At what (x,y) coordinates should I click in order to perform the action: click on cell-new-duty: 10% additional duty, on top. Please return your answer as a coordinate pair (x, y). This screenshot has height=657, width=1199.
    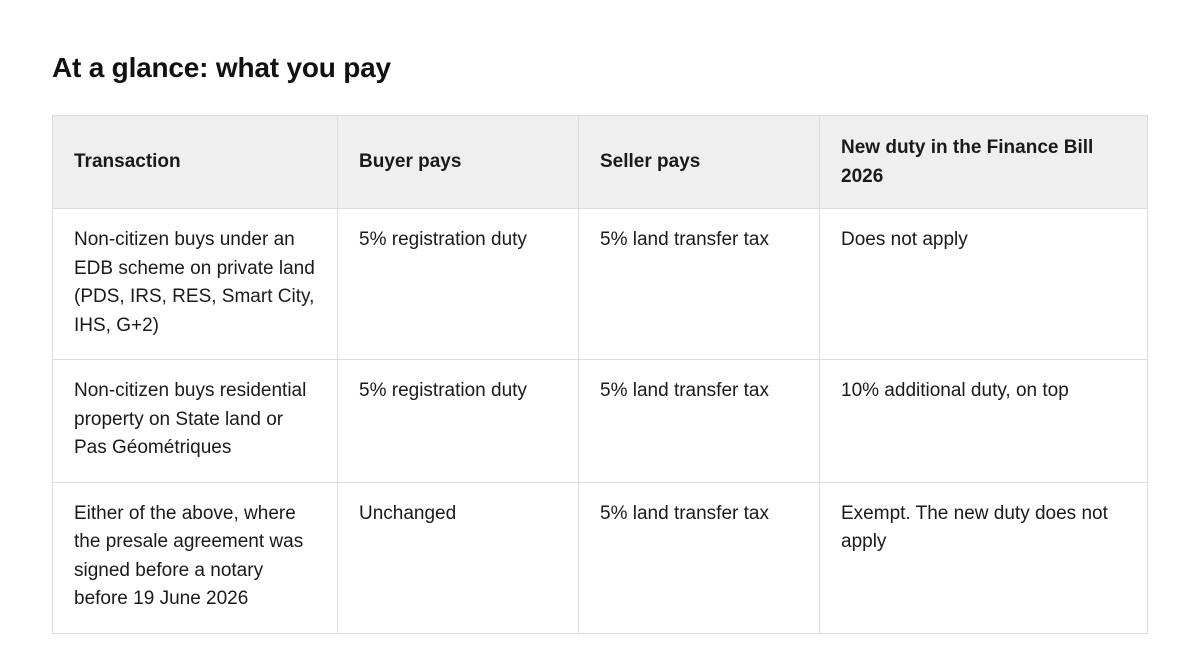
    Looking at the image, I should click on (983, 421).